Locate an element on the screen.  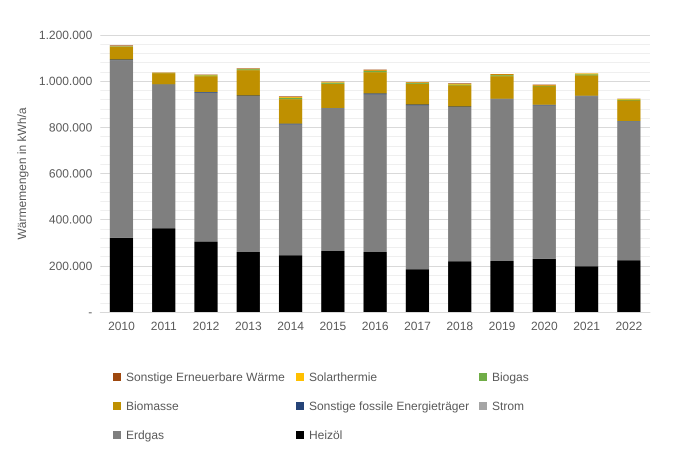
y-tick-label: 600.000 is located at coordinates (70, 173).